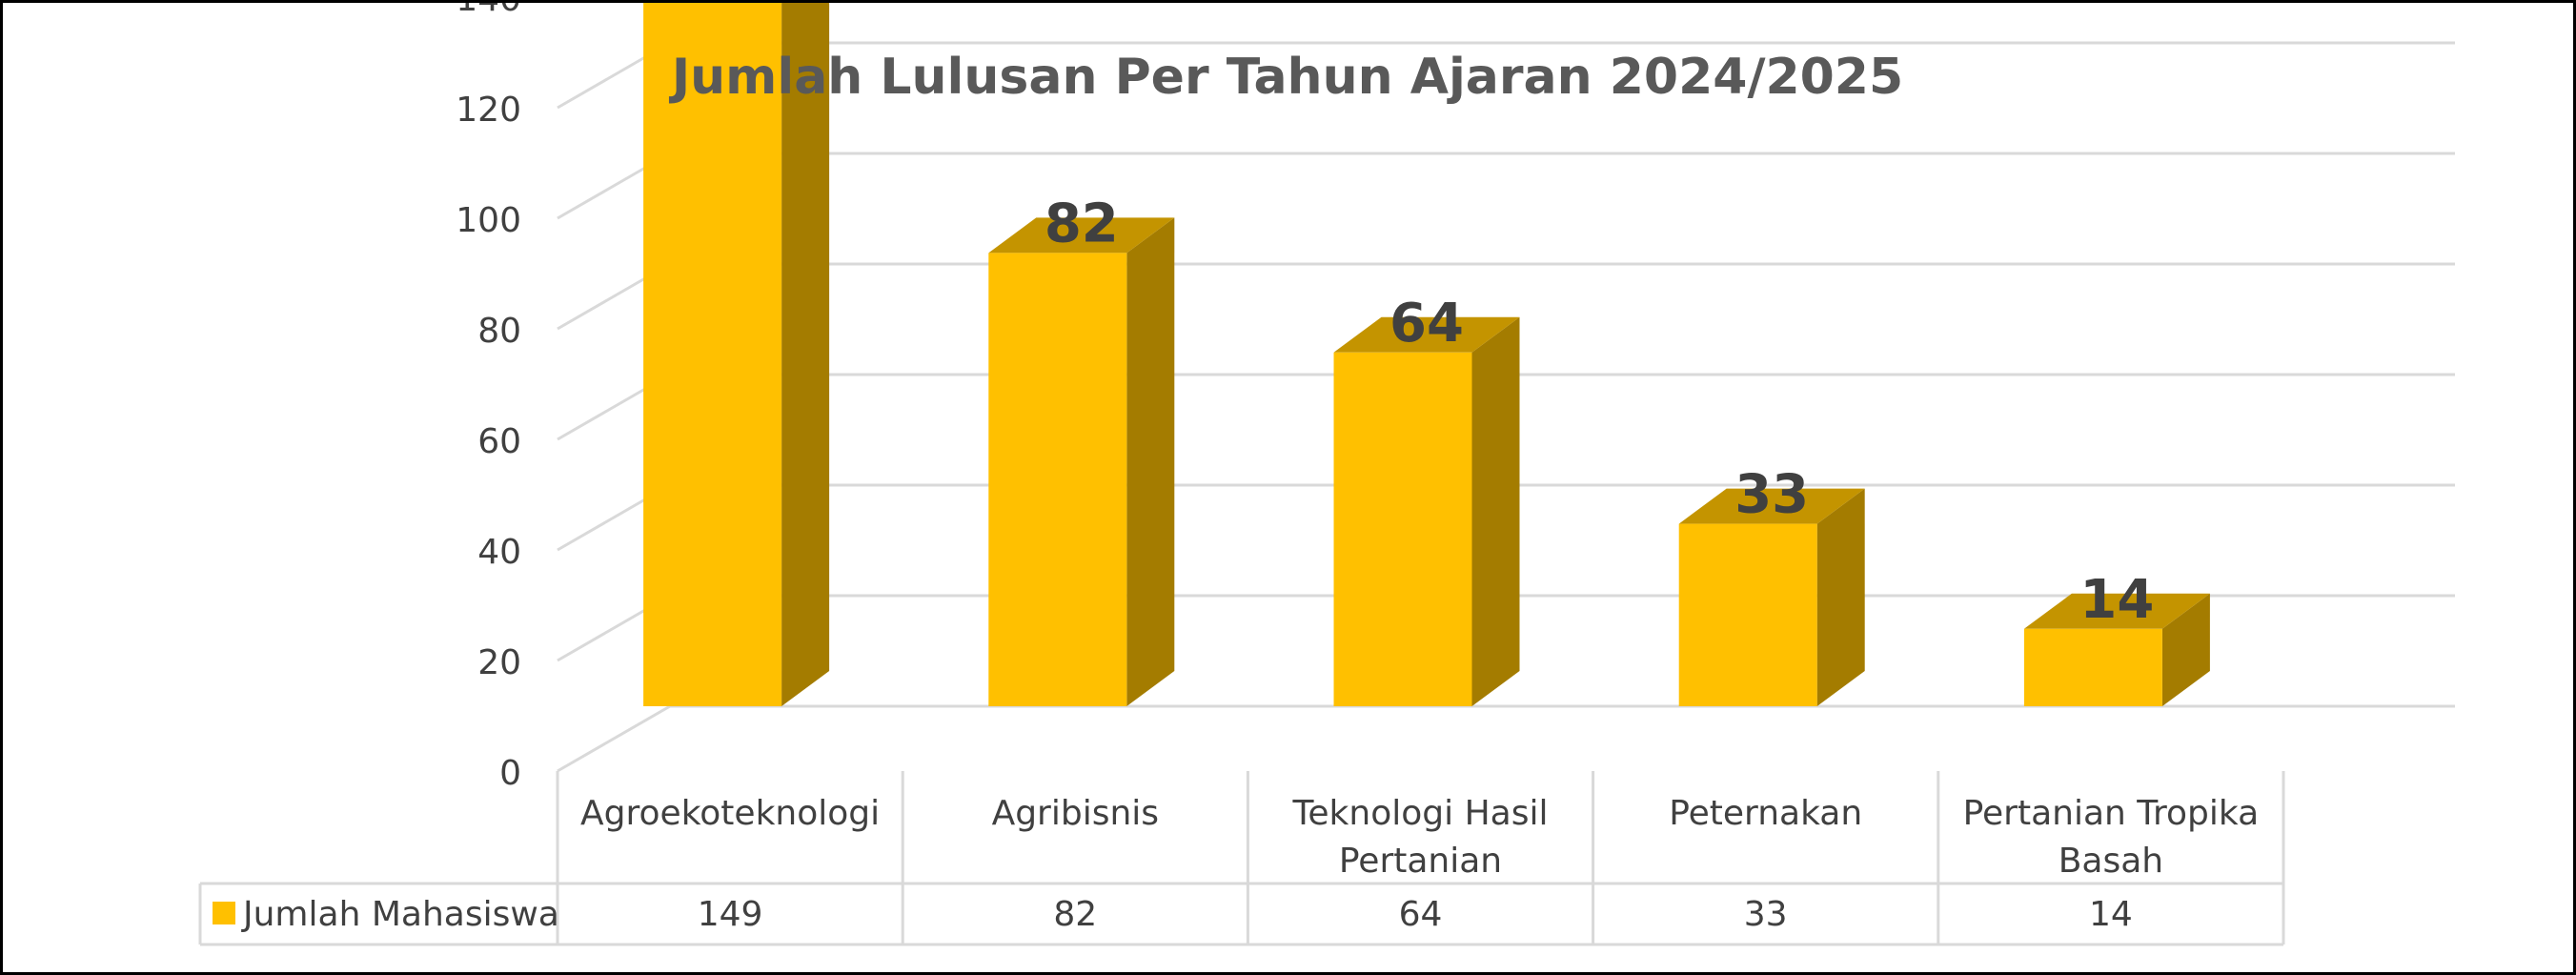 This screenshot has height=975, width=2576. Describe the element at coordinates (1765, 813) in the screenshot. I see `category-label: Peternakan` at that location.